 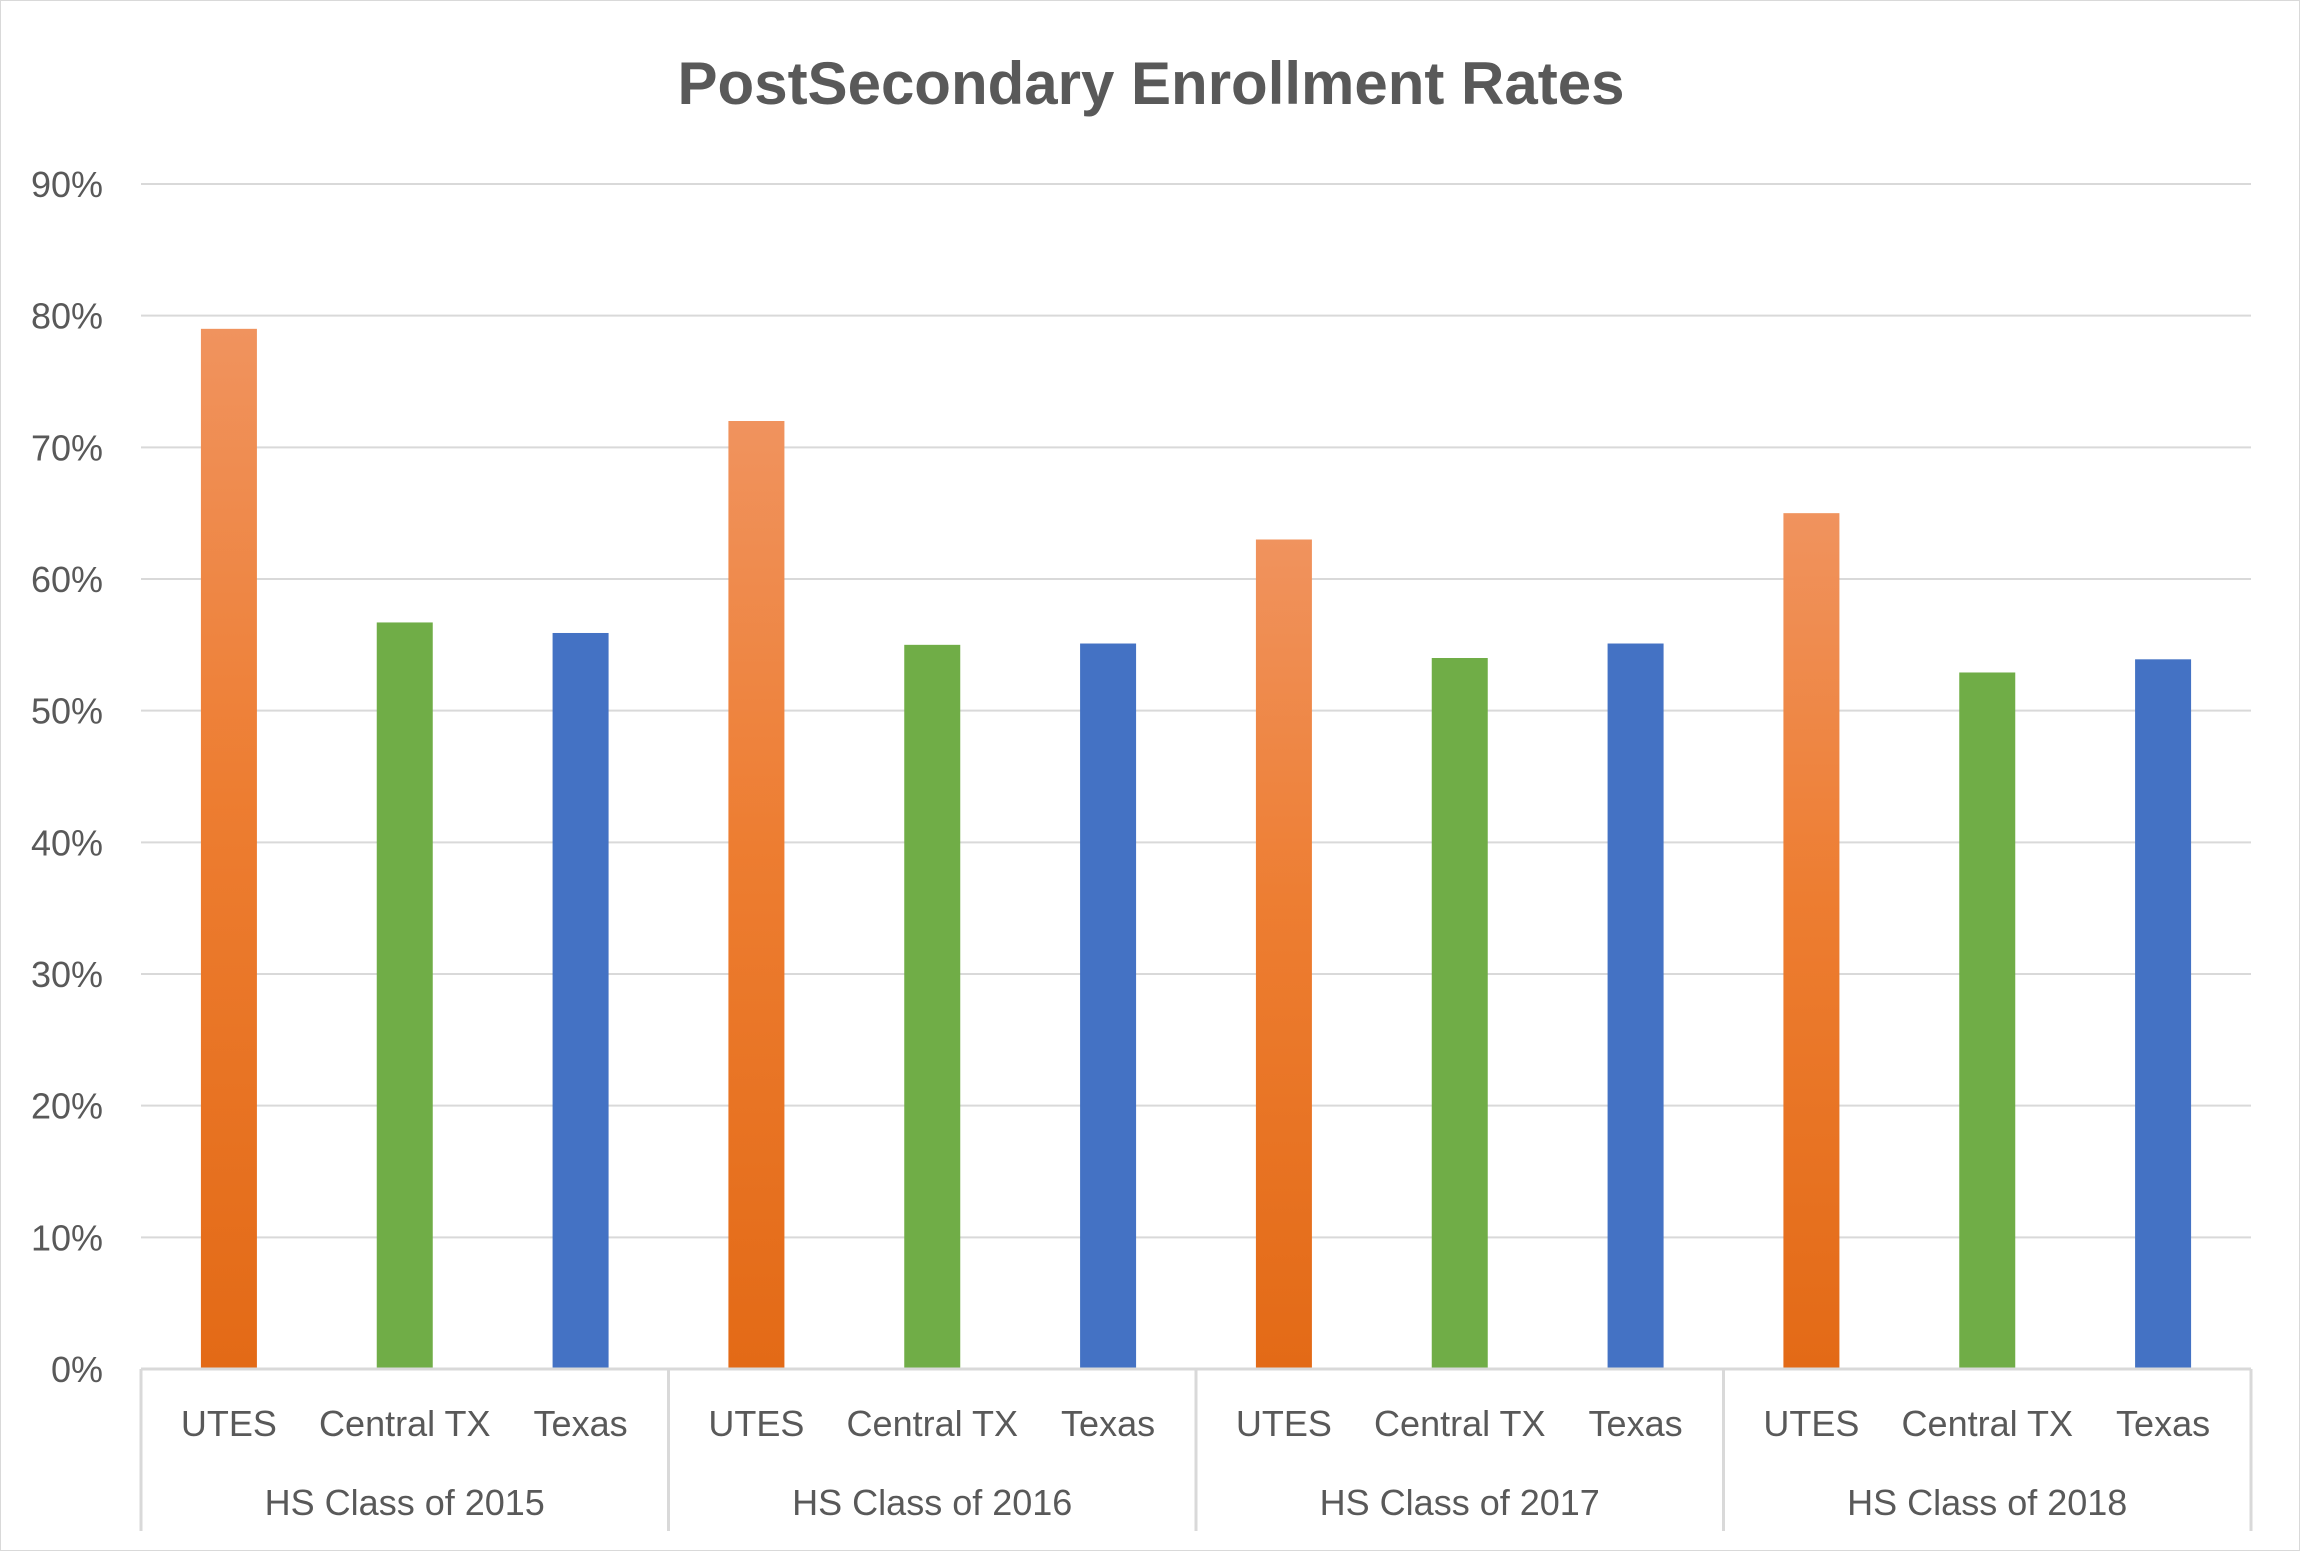 I want to click on y-tick-label: 50%, so click(x=67, y=711).